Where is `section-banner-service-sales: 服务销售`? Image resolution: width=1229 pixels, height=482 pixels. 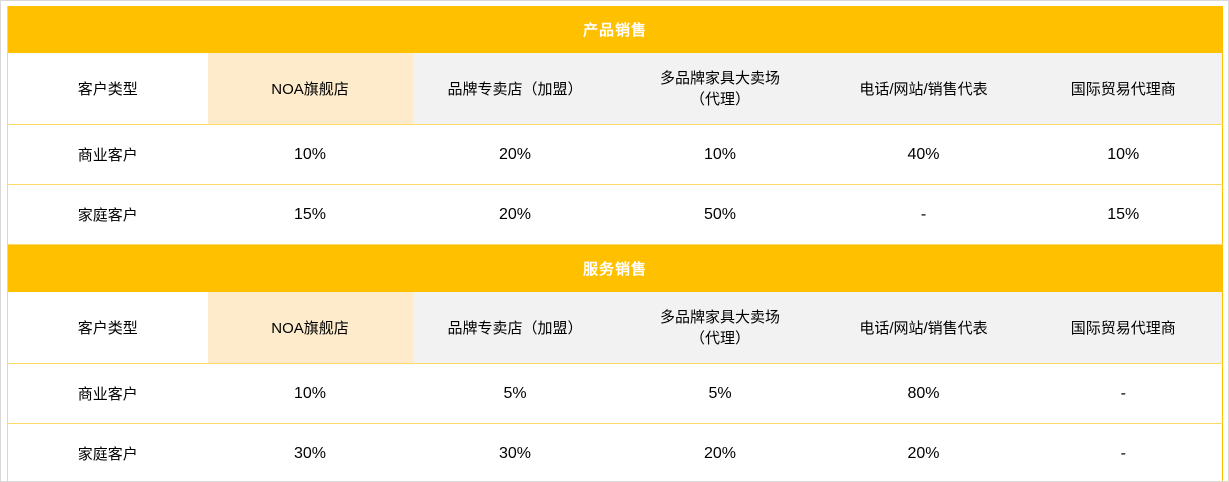 section-banner-service-sales: 服务销售 is located at coordinates (615, 268).